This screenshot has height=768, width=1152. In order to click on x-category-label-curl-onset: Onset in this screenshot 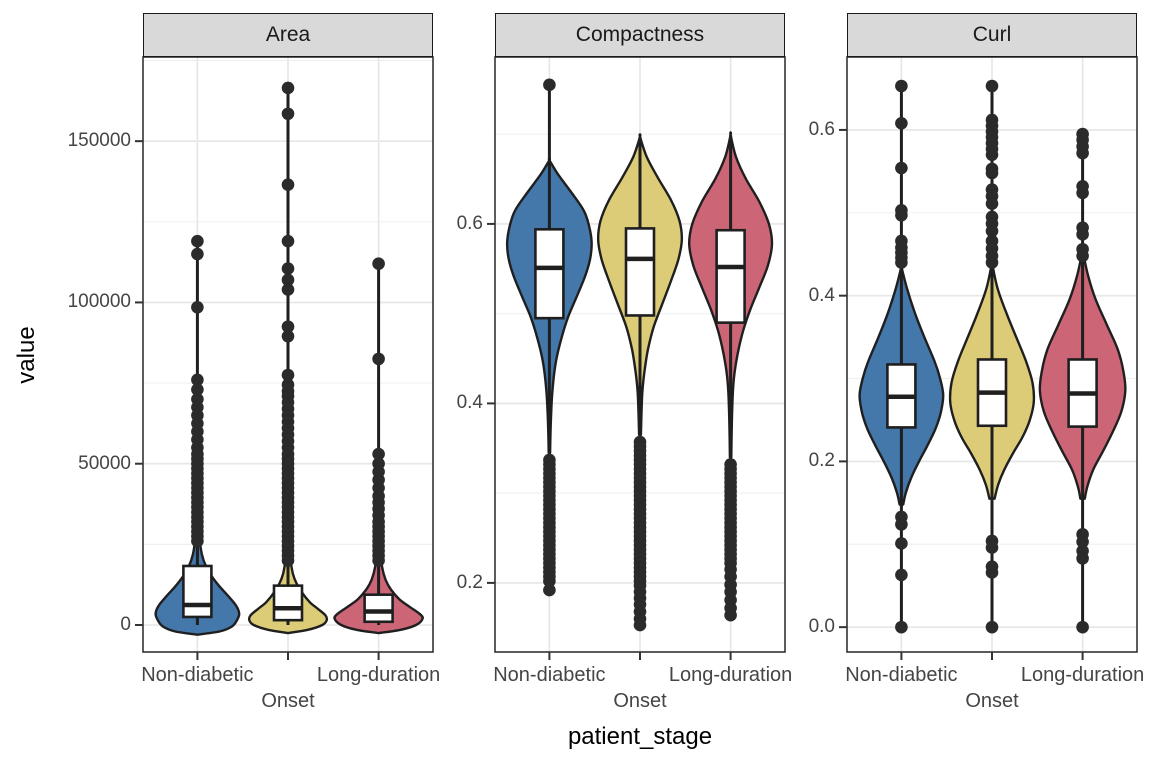, I will do `click(992, 701)`.